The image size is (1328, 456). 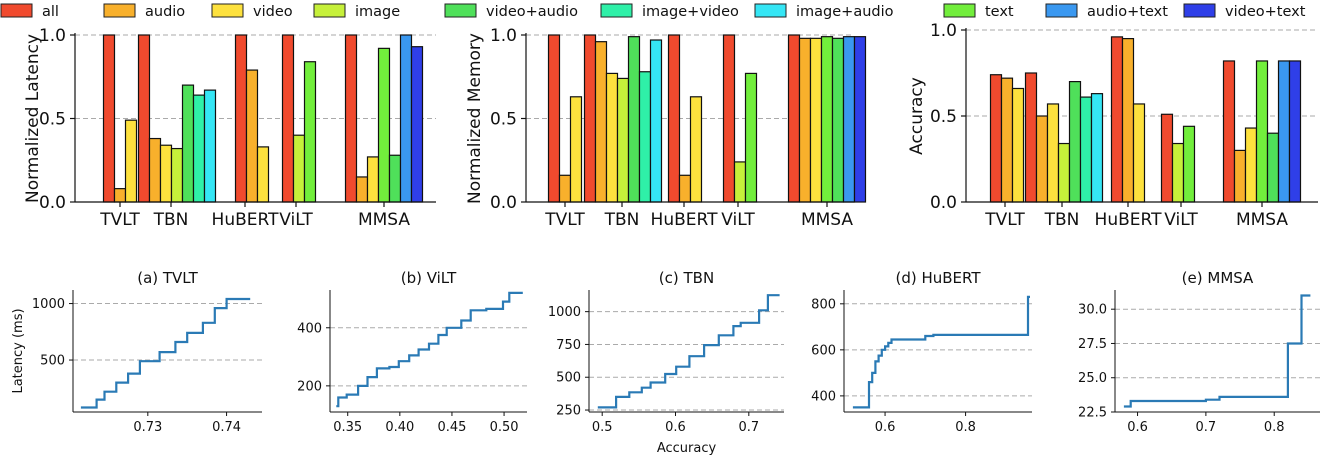 I want to click on x-tick-label: 0.5, so click(x=602, y=427).